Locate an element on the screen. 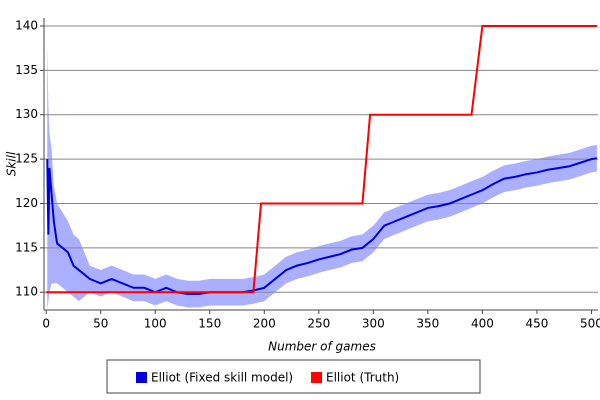 The width and height of the screenshot is (600, 400). x-tick-label: 250 is located at coordinates (318, 324).